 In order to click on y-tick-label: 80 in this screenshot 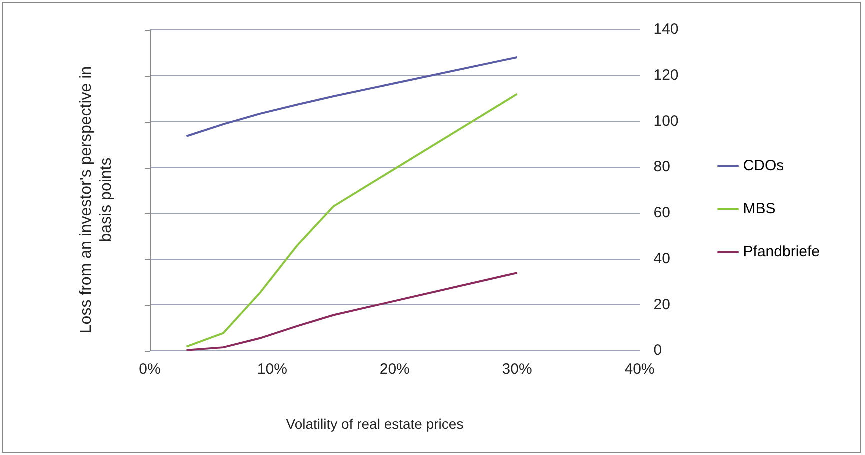, I will do `click(662, 167)`.